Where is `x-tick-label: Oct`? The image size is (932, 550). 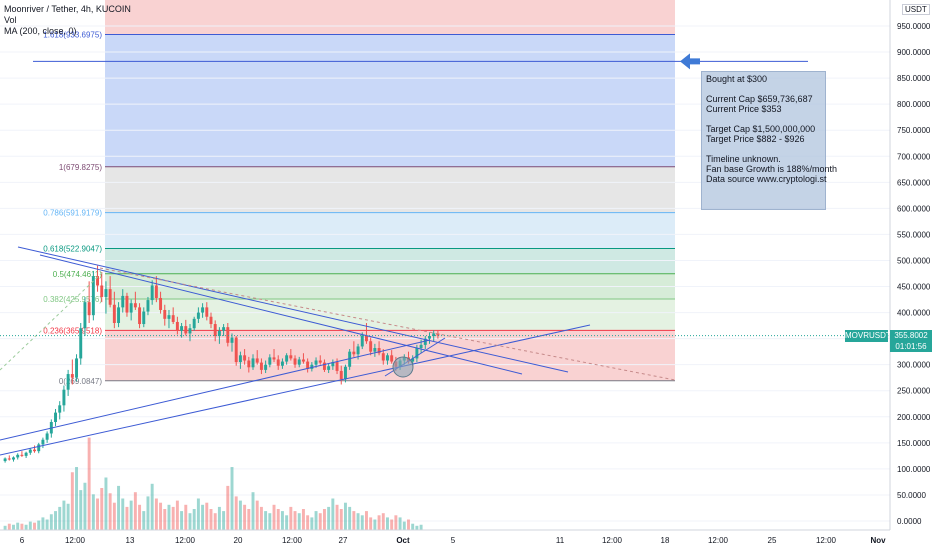
x-tick-label: Oct is located at coordinates (403, 540).